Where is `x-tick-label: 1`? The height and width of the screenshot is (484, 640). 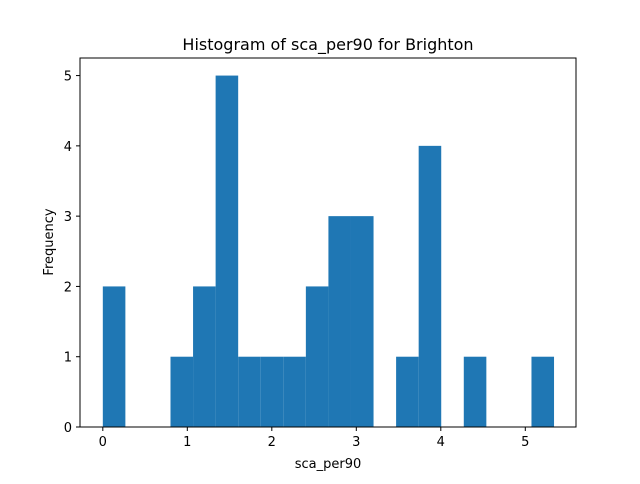
x-tick-label: 1 is located at coordinates (187, 442).